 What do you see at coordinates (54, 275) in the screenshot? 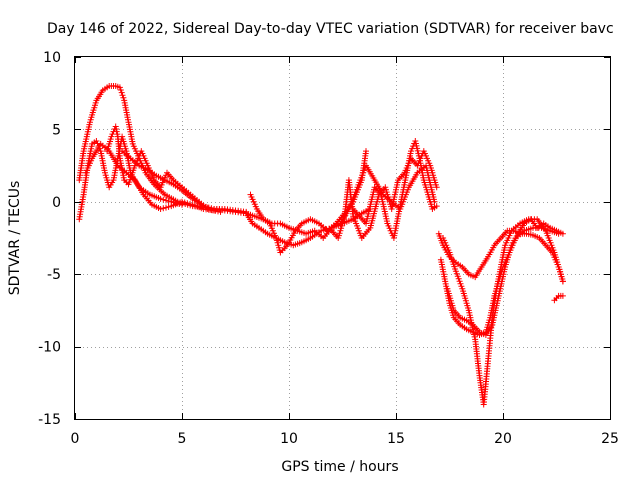
I see `y-tick-label: -5` at bounding box center [54, 275].